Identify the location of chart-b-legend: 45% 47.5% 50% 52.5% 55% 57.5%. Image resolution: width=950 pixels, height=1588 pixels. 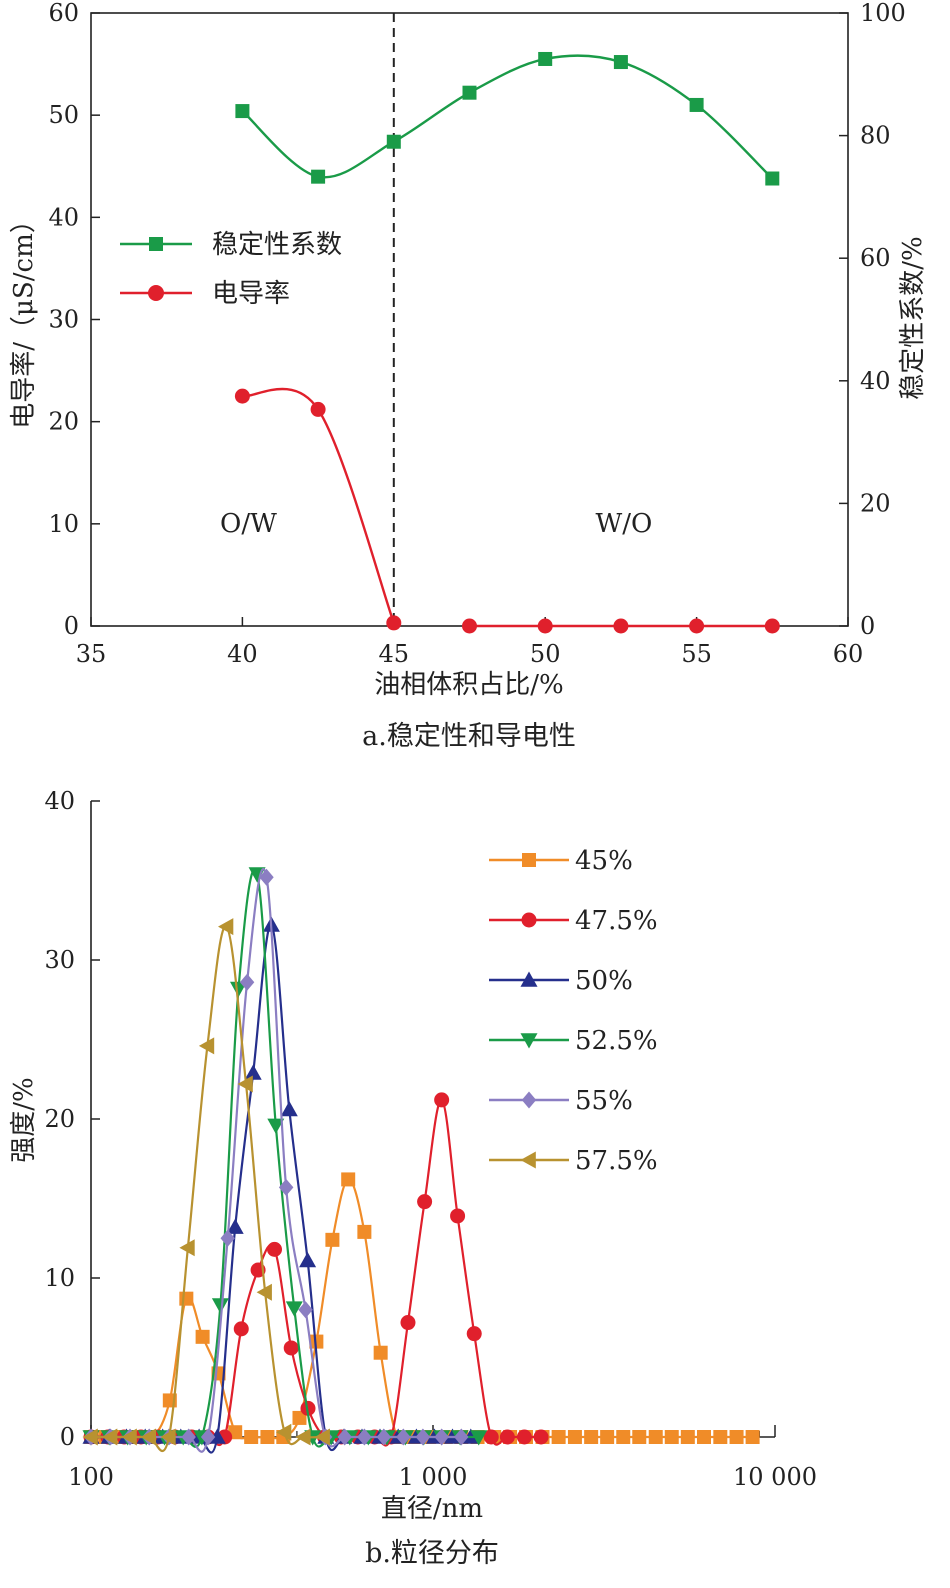
(573, 1011).